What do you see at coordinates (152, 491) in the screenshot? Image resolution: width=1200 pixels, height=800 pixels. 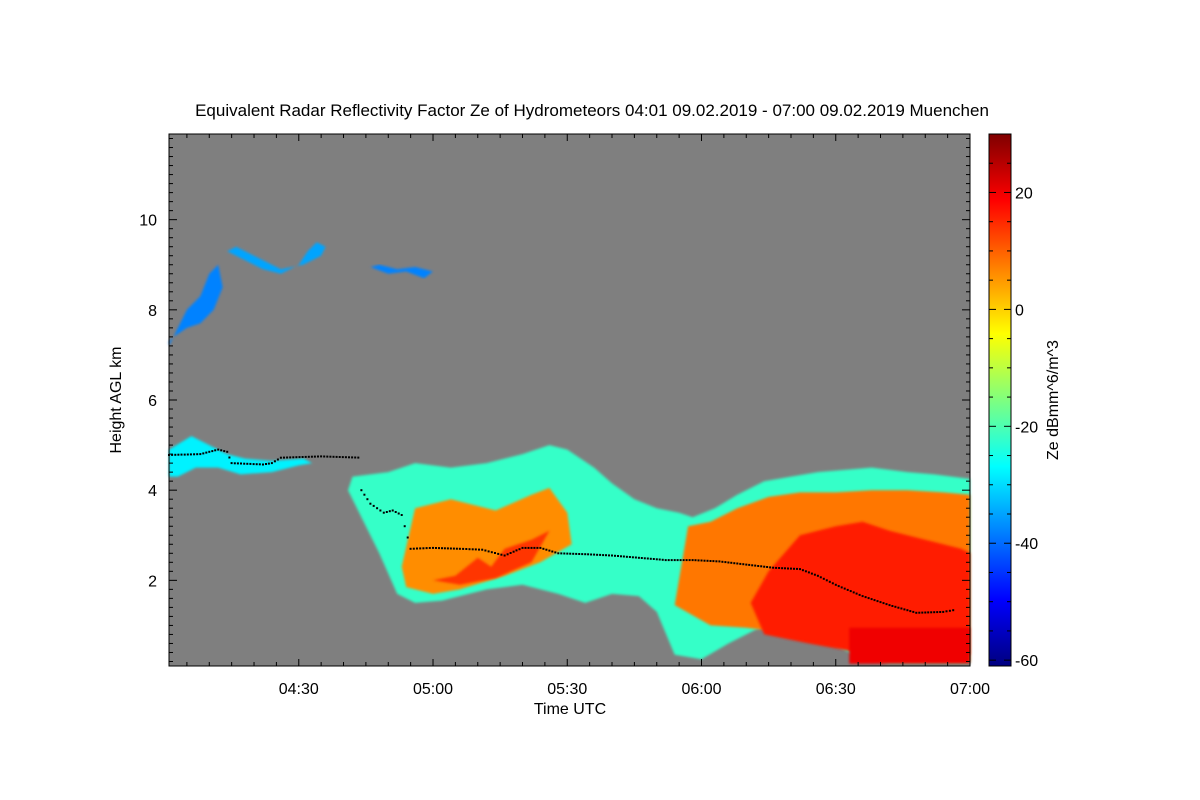 I see `y-tick-label: 4` at bounding box center [152, 491].